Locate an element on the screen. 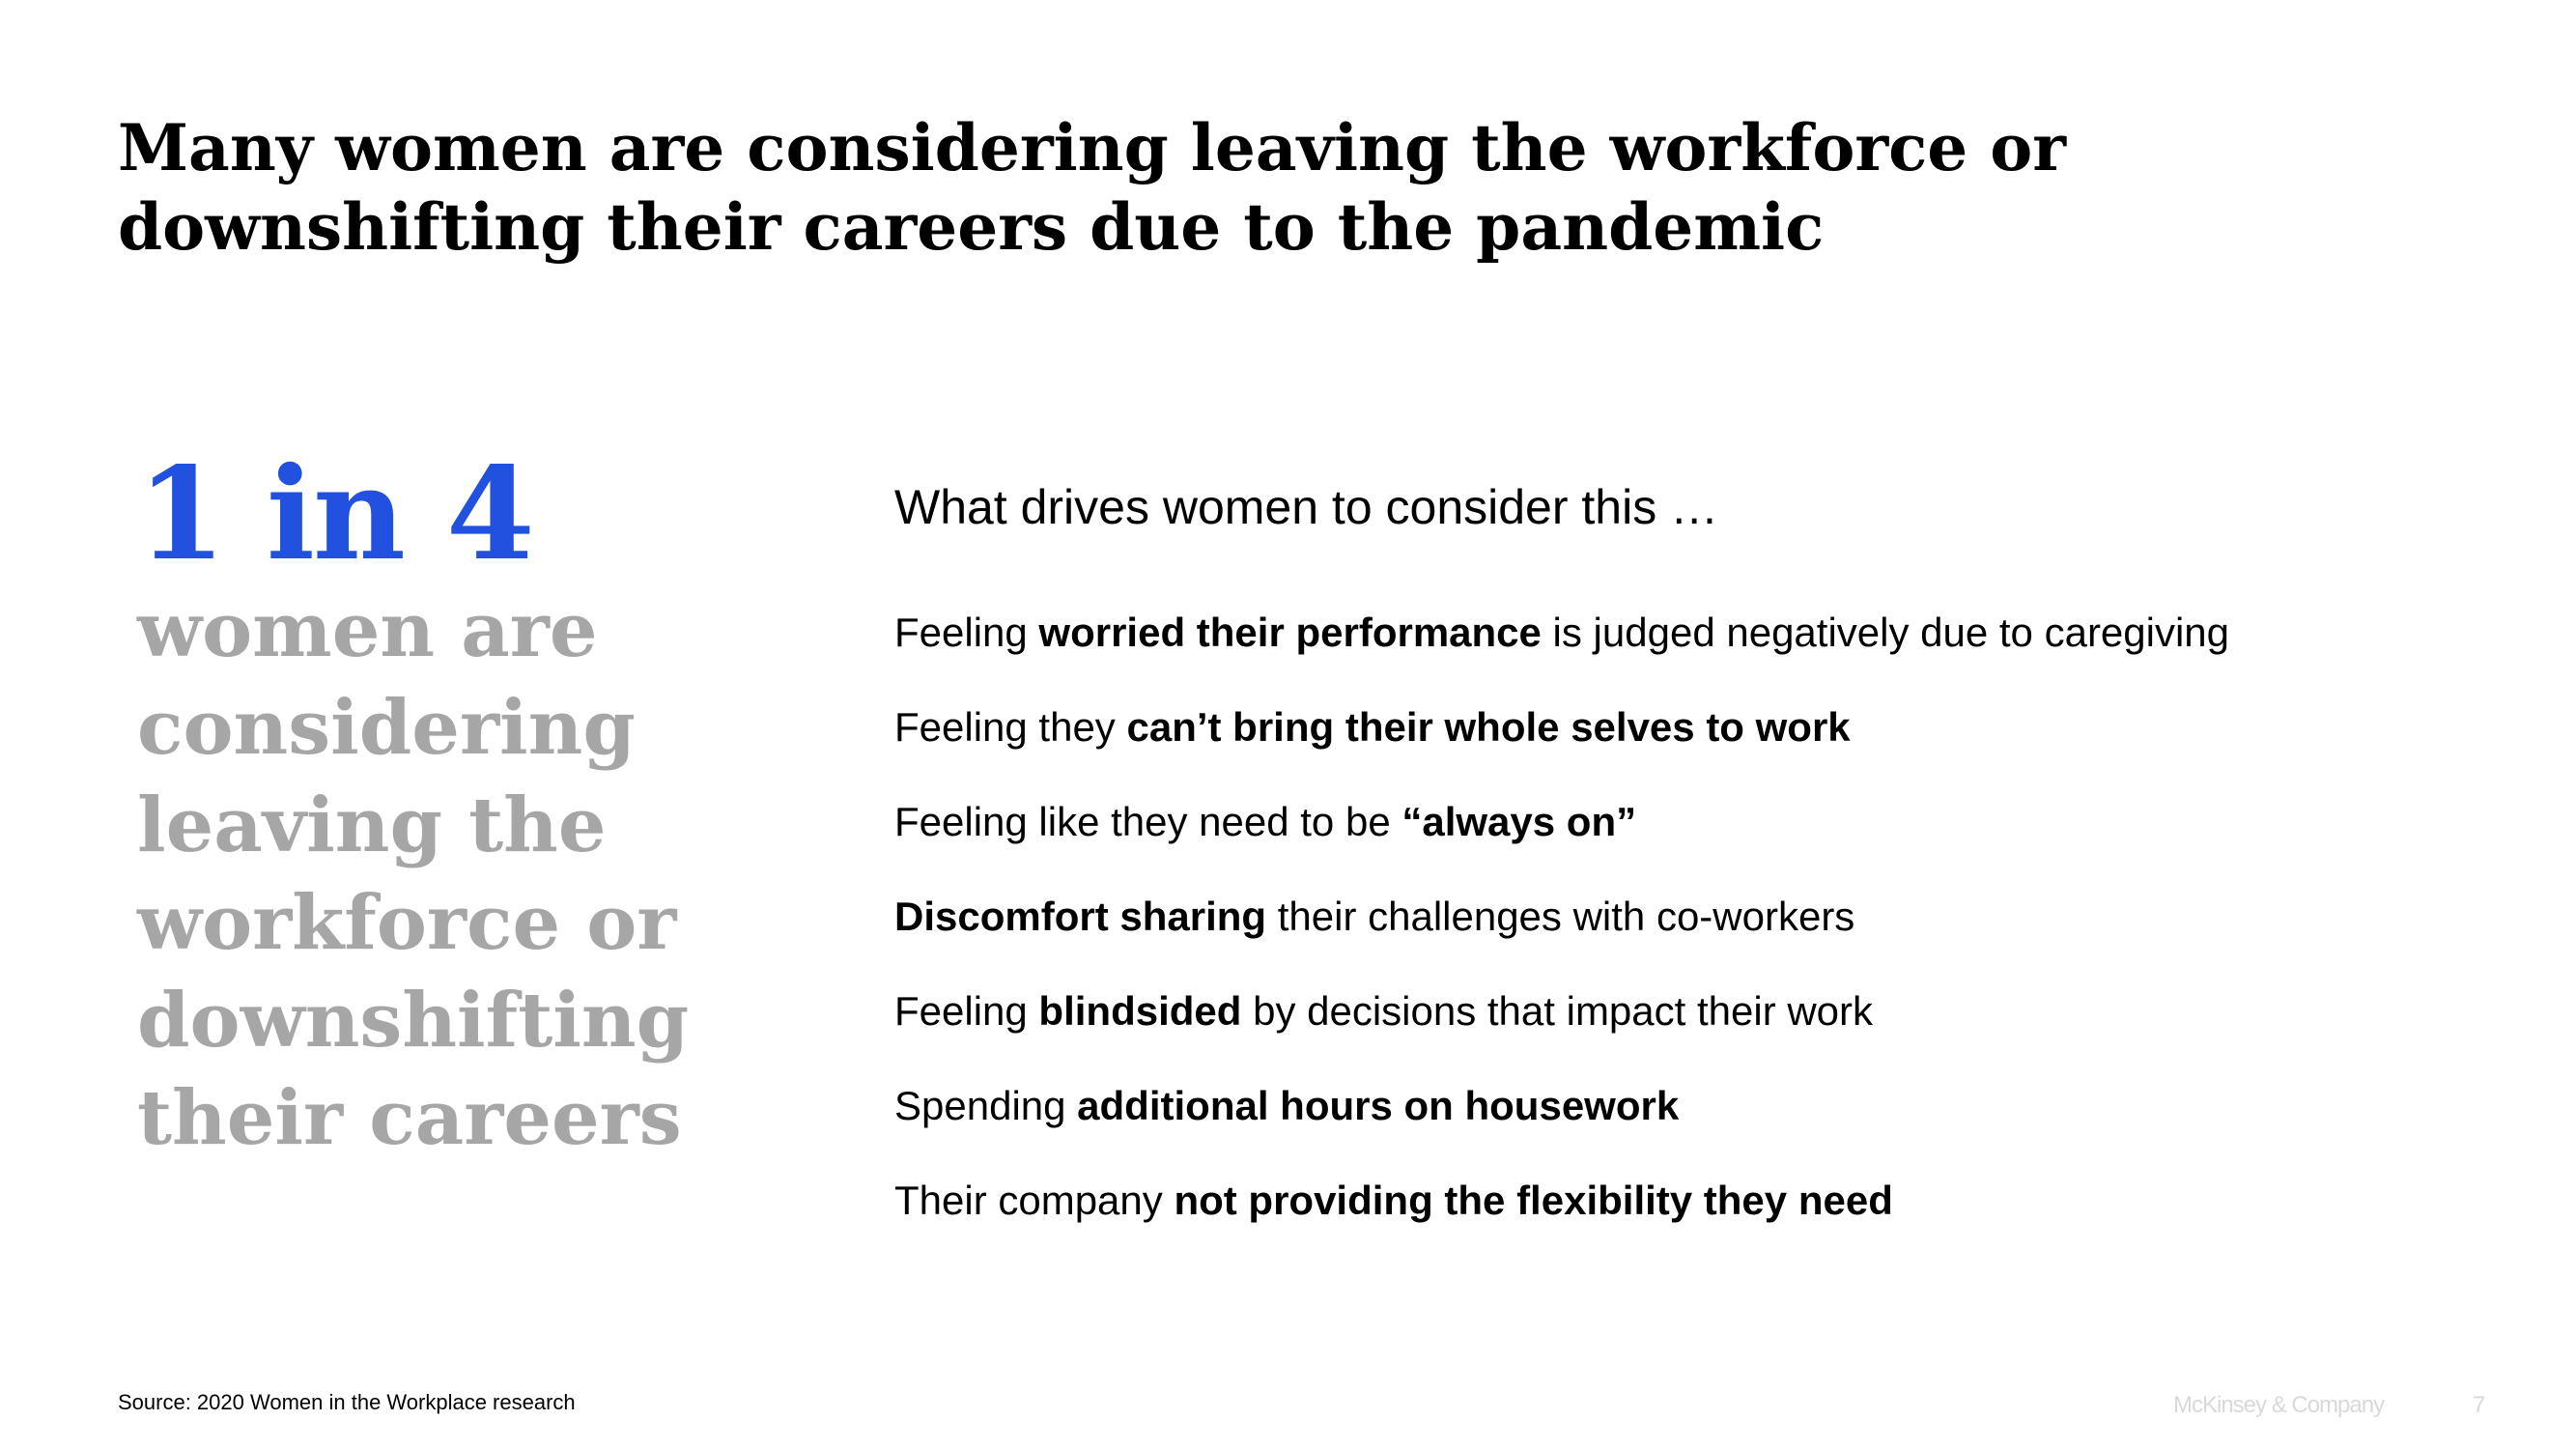 The width and height of the screenshot is (2576, 1449). driver-text: their challenges with co-workers is located at coordinates (1560, 916).